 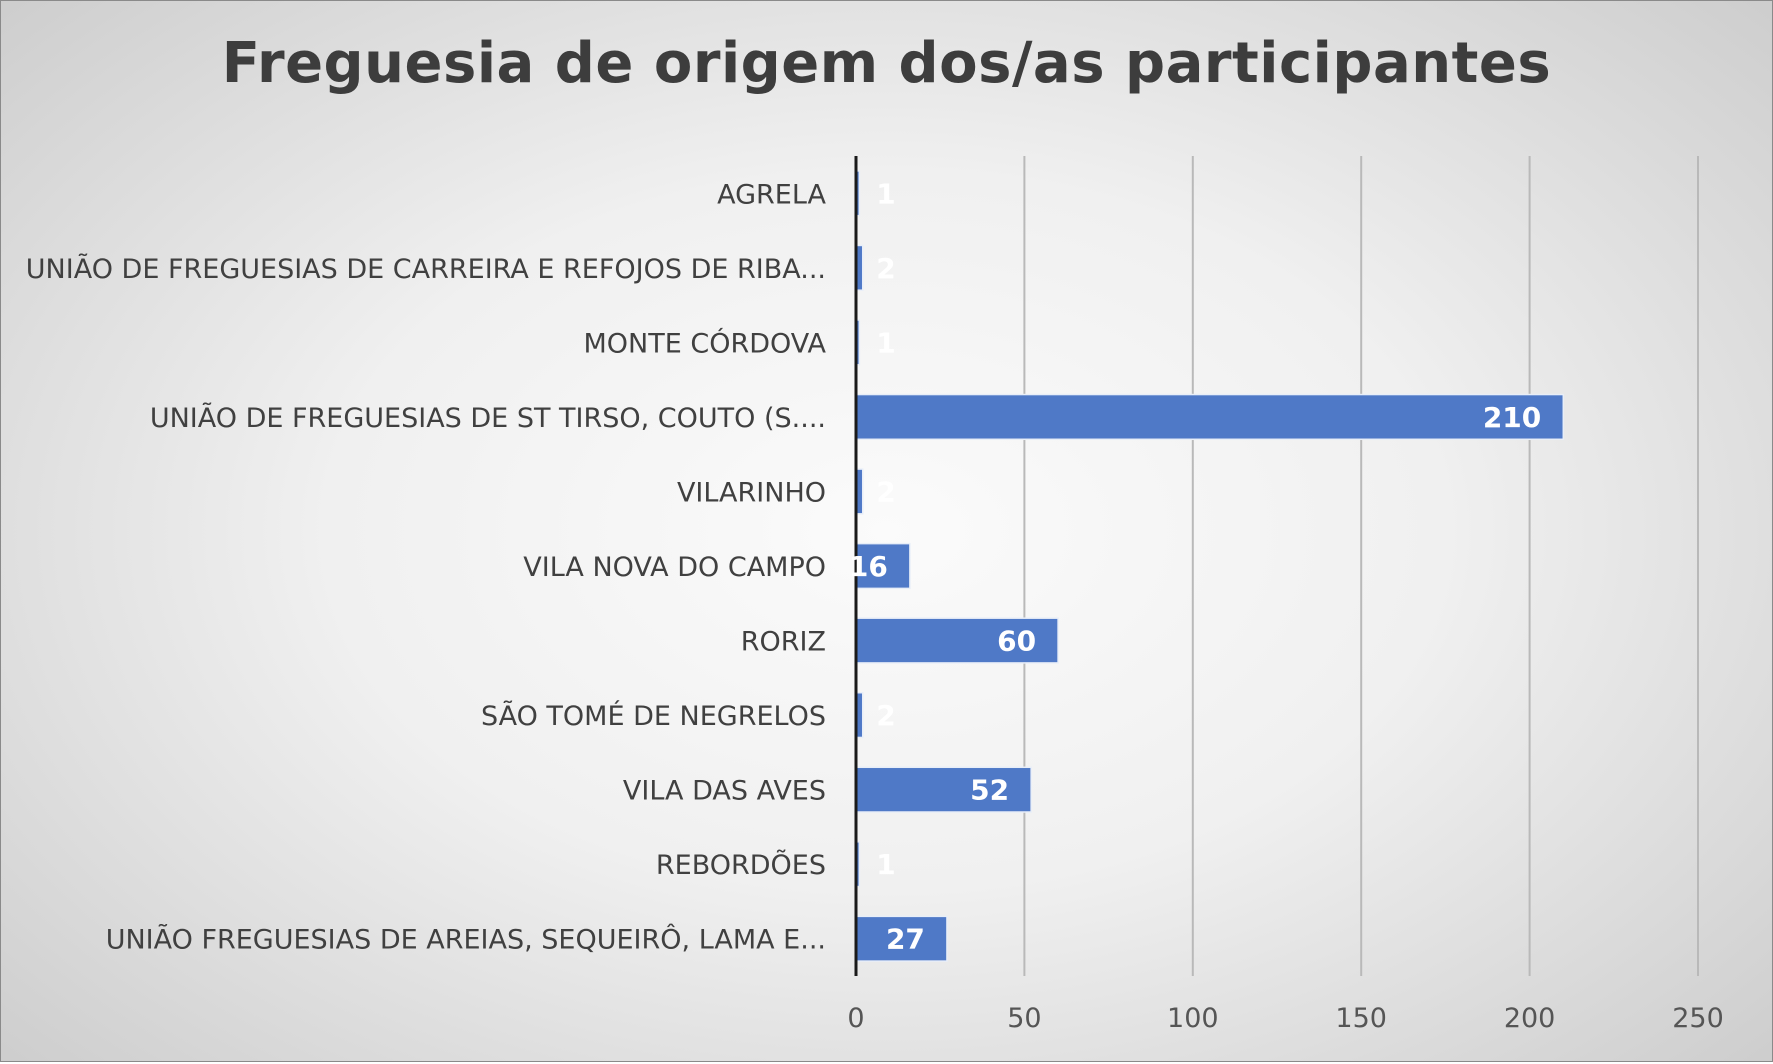 I want to click on category-label: VILA DAS AVES, so click(x=724, y=791).